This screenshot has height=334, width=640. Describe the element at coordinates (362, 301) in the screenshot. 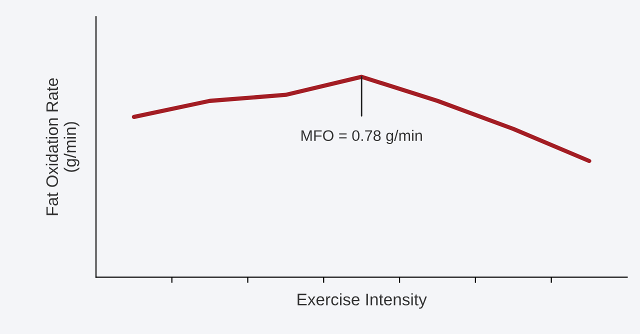

I see `x-axis-title: Exercise Intensity` at that location.